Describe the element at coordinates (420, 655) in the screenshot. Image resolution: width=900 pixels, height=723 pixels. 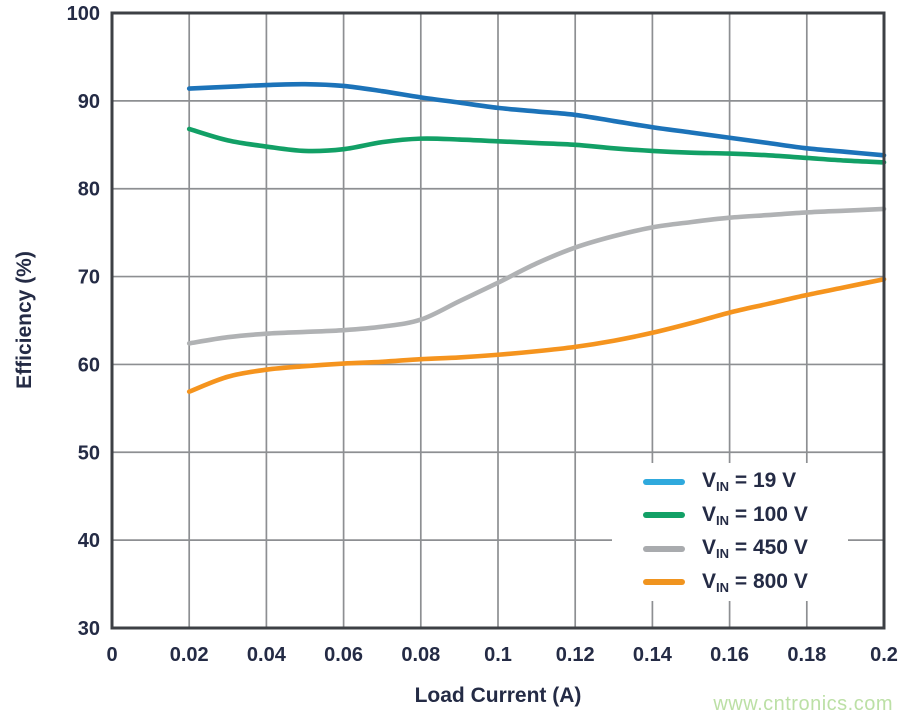
I see `svg-text: 0.08` at that location.